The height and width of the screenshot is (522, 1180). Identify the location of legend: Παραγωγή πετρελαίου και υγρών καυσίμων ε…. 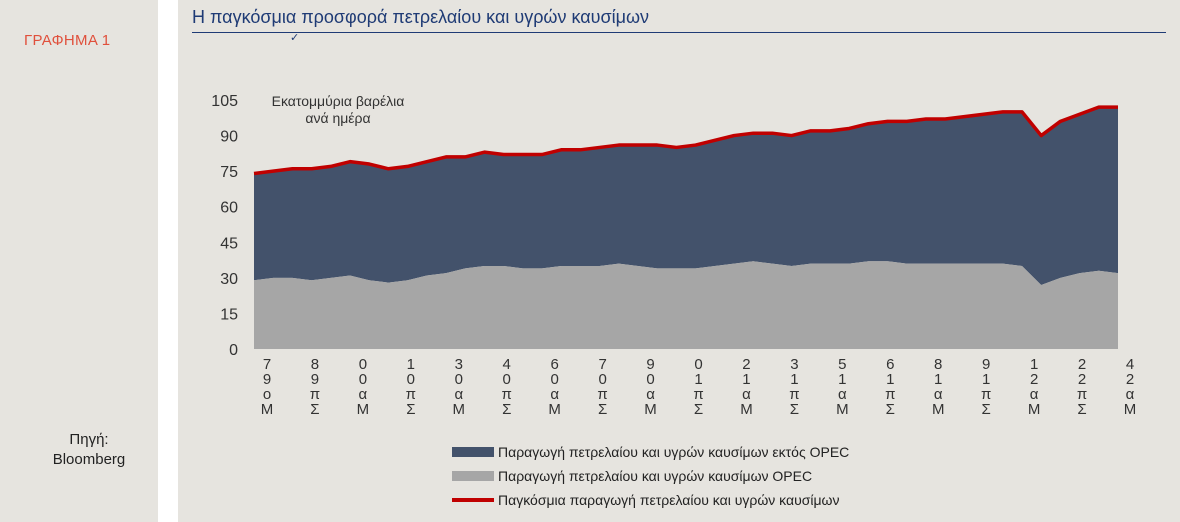
(650, 476).